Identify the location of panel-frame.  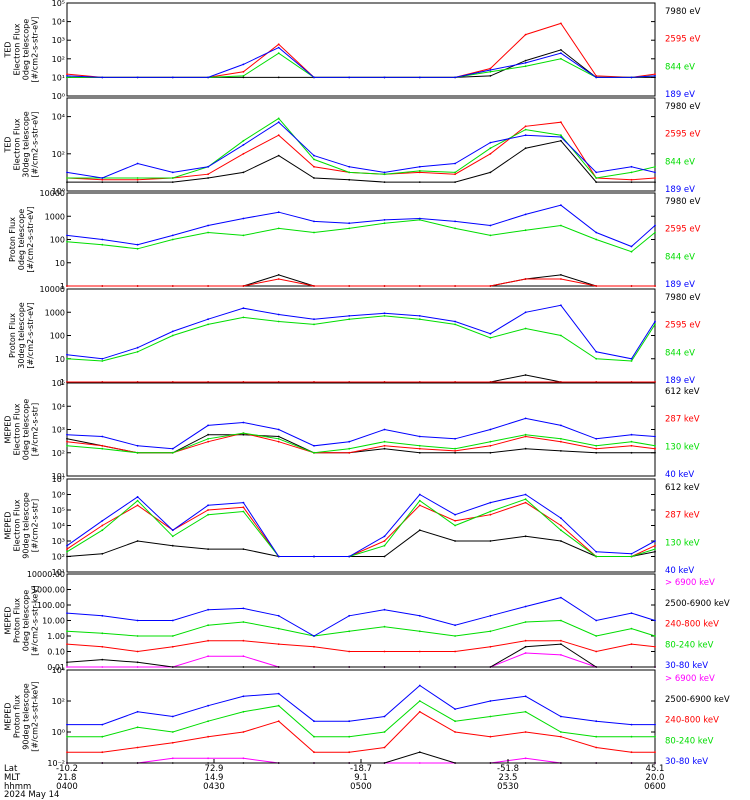
(361, 144).